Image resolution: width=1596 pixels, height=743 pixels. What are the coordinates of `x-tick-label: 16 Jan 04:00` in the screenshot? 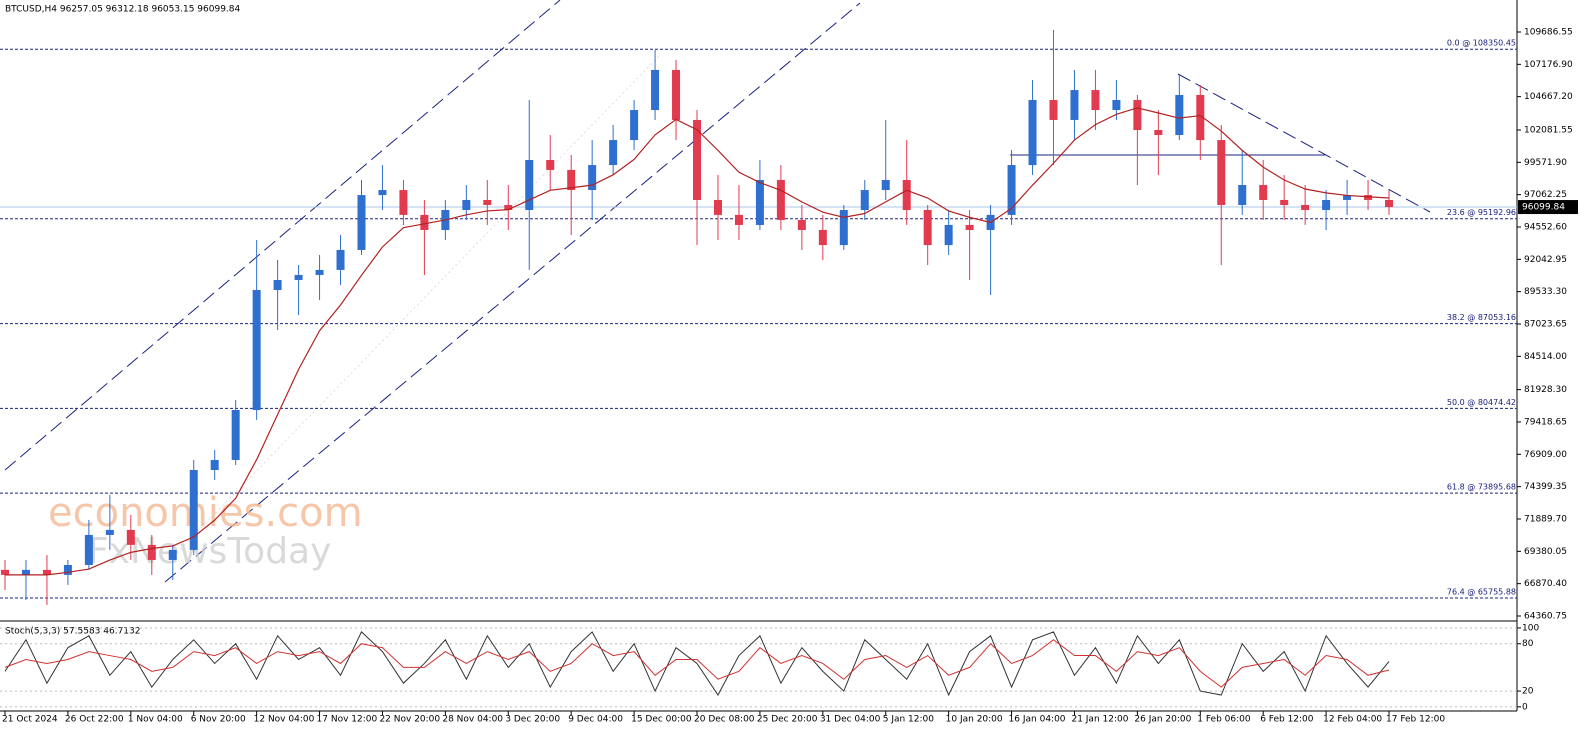 It's located at (1037, 720).